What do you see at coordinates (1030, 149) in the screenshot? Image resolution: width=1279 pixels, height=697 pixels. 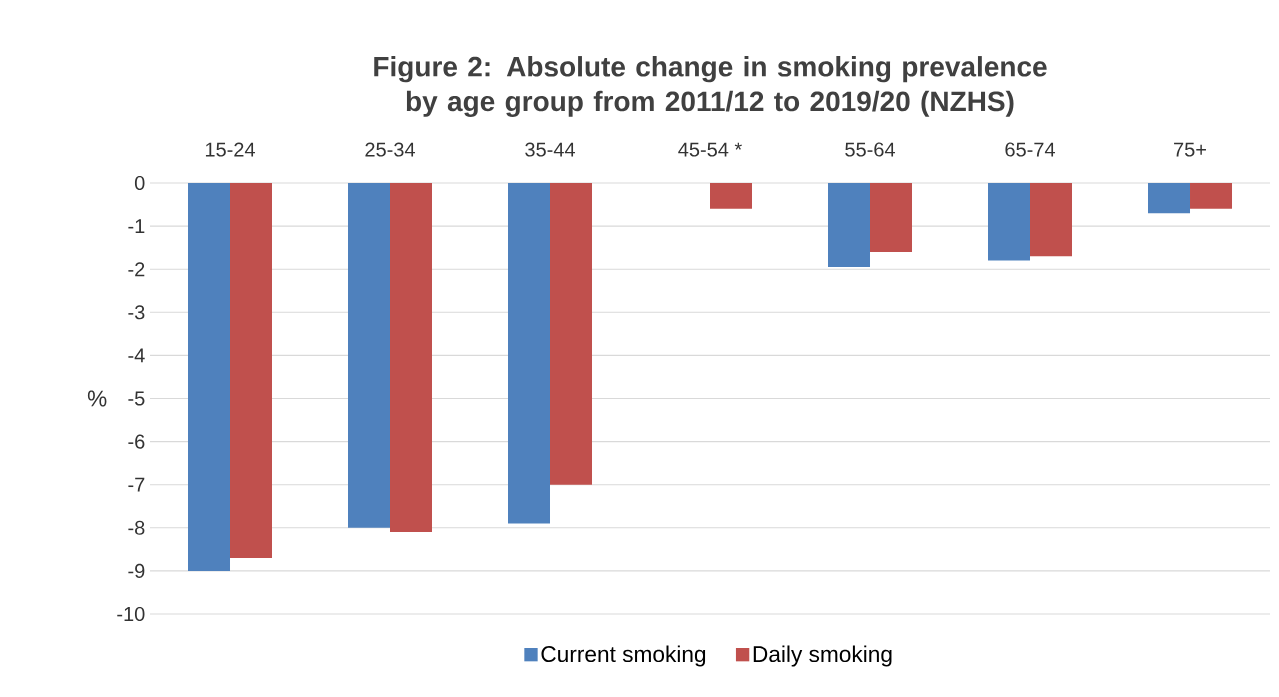 I see `x-tick-label: 65-74` at bounding box center [1030, 149].